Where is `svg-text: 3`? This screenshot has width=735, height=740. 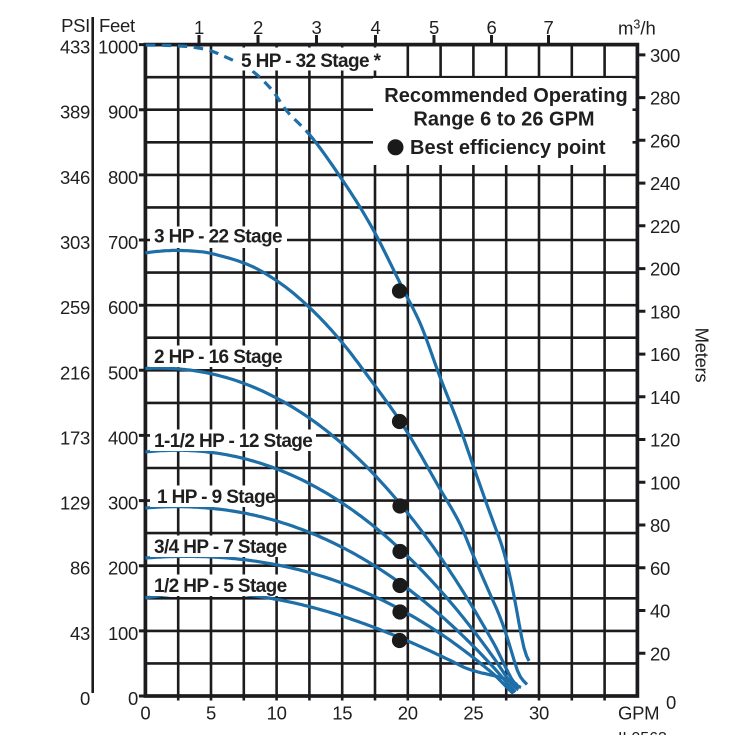 svg-text: 3 is located at coordinates (317, 27).